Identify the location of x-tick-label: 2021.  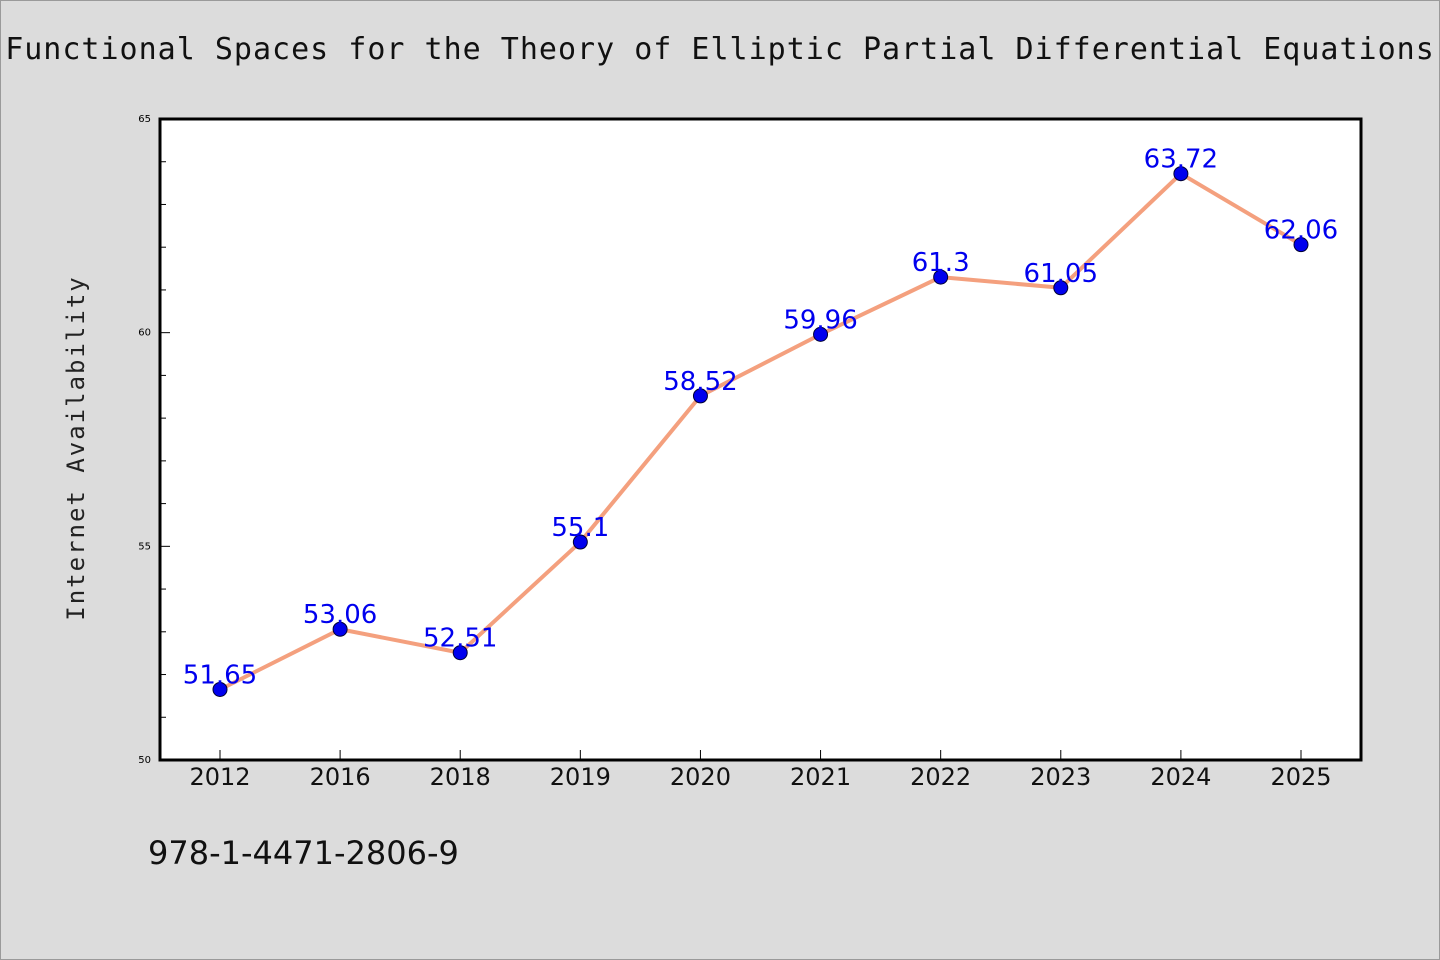
(820, 777).